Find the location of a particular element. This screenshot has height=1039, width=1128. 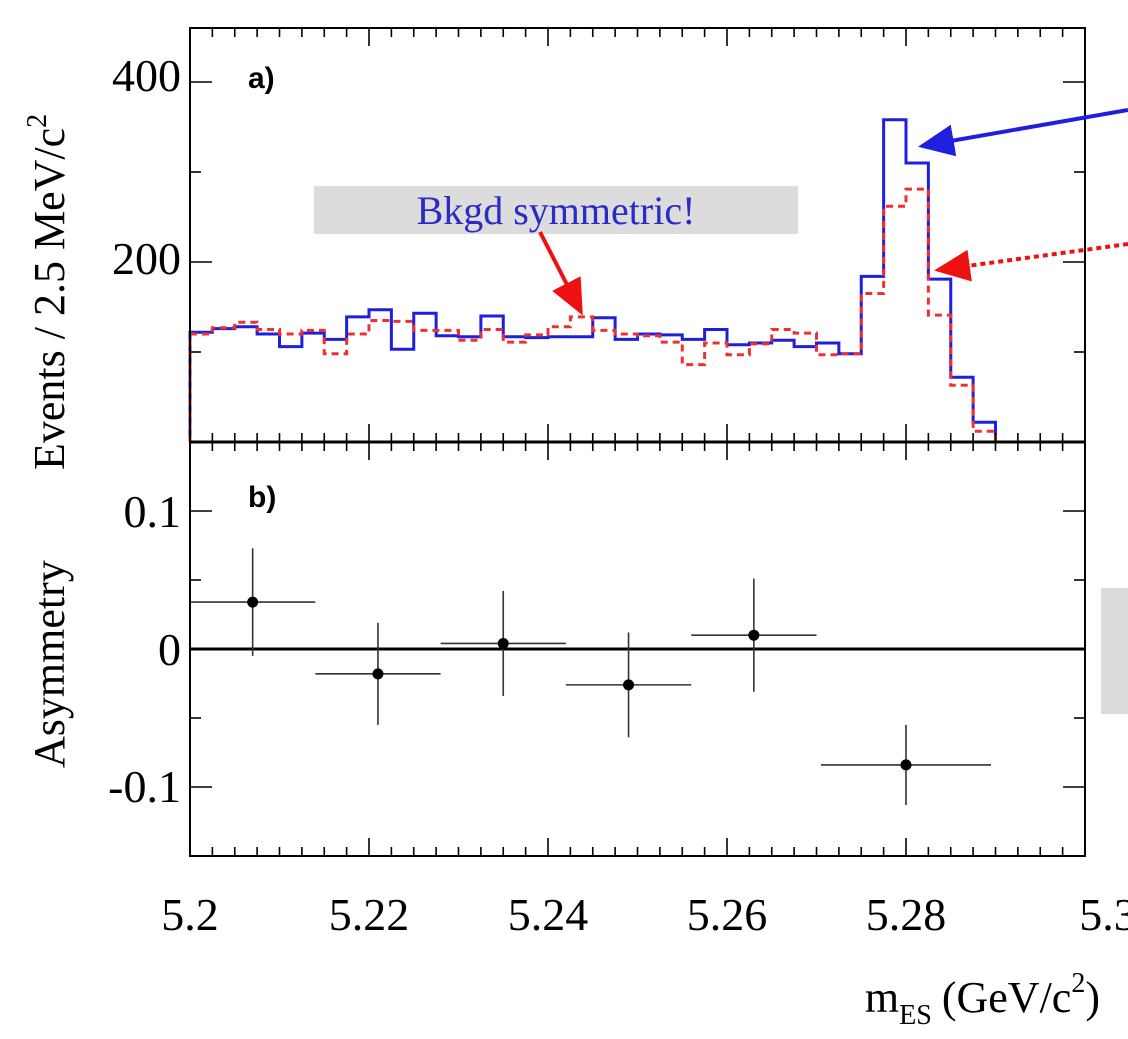

bkgd-annotation-box is located at coordinates (556, 210).